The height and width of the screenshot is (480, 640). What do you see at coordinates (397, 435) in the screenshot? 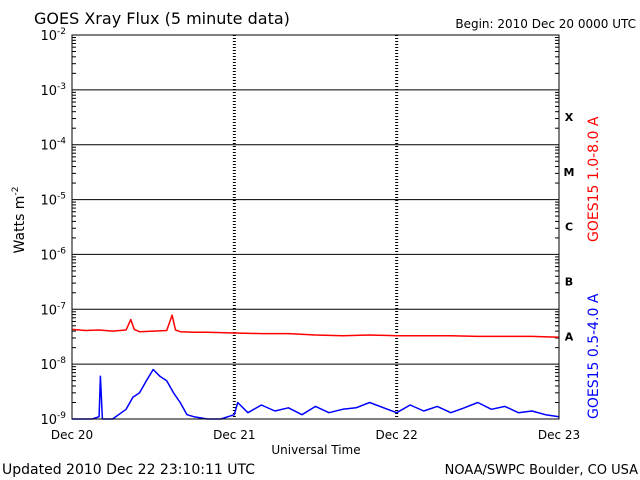
I see `x-tick-label: Dec 22` at bounding box center [397, 435].